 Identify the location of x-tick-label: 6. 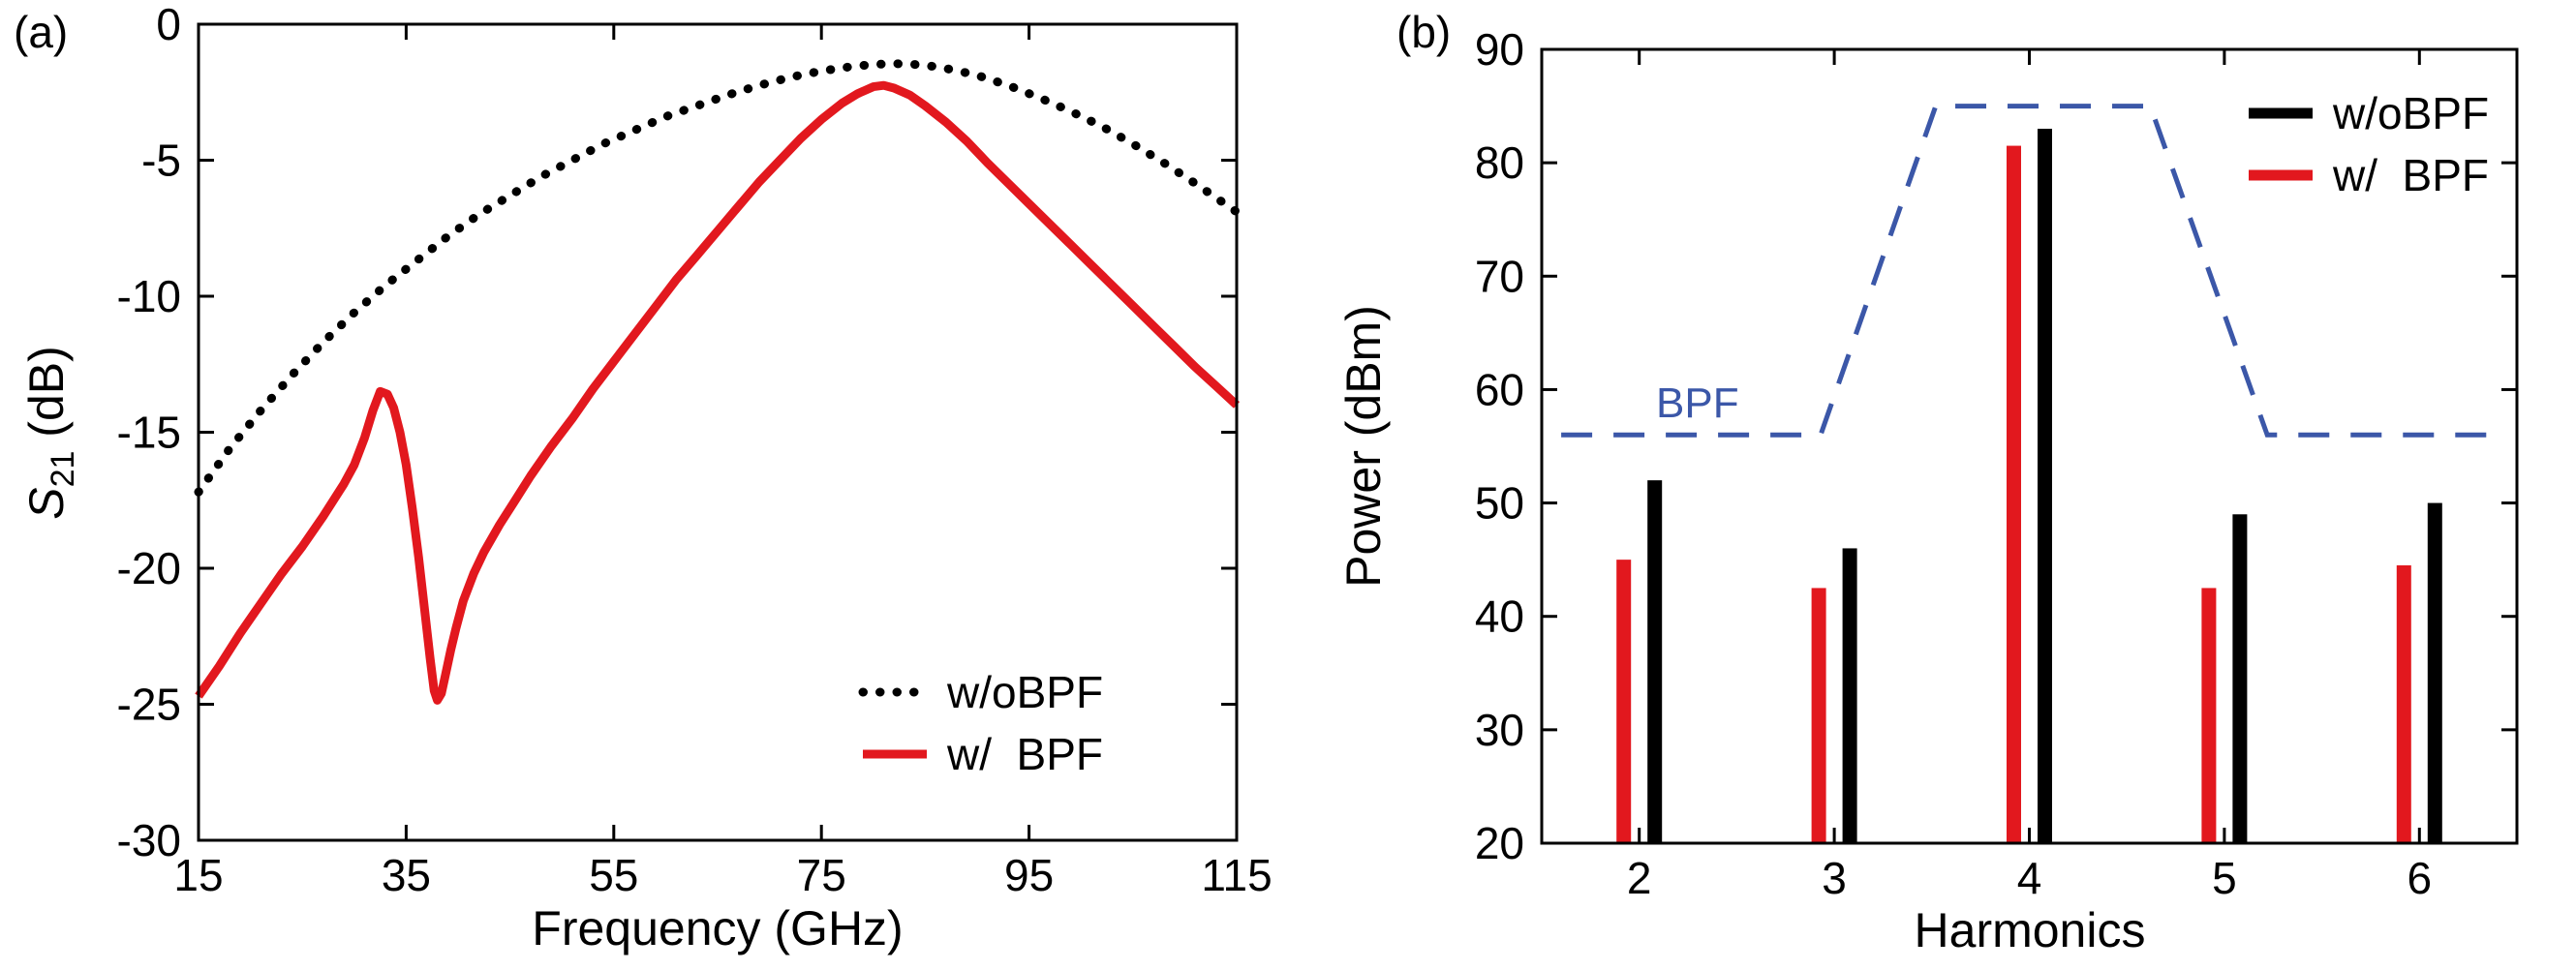
(2420, 878).